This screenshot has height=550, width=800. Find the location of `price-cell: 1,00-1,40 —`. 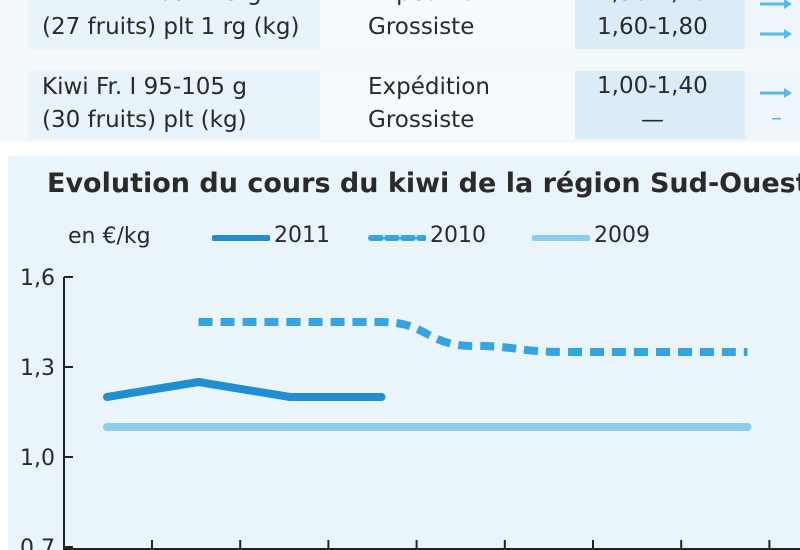

price-cell: 1,00-1,40 — is located at coordinates (660, 105).